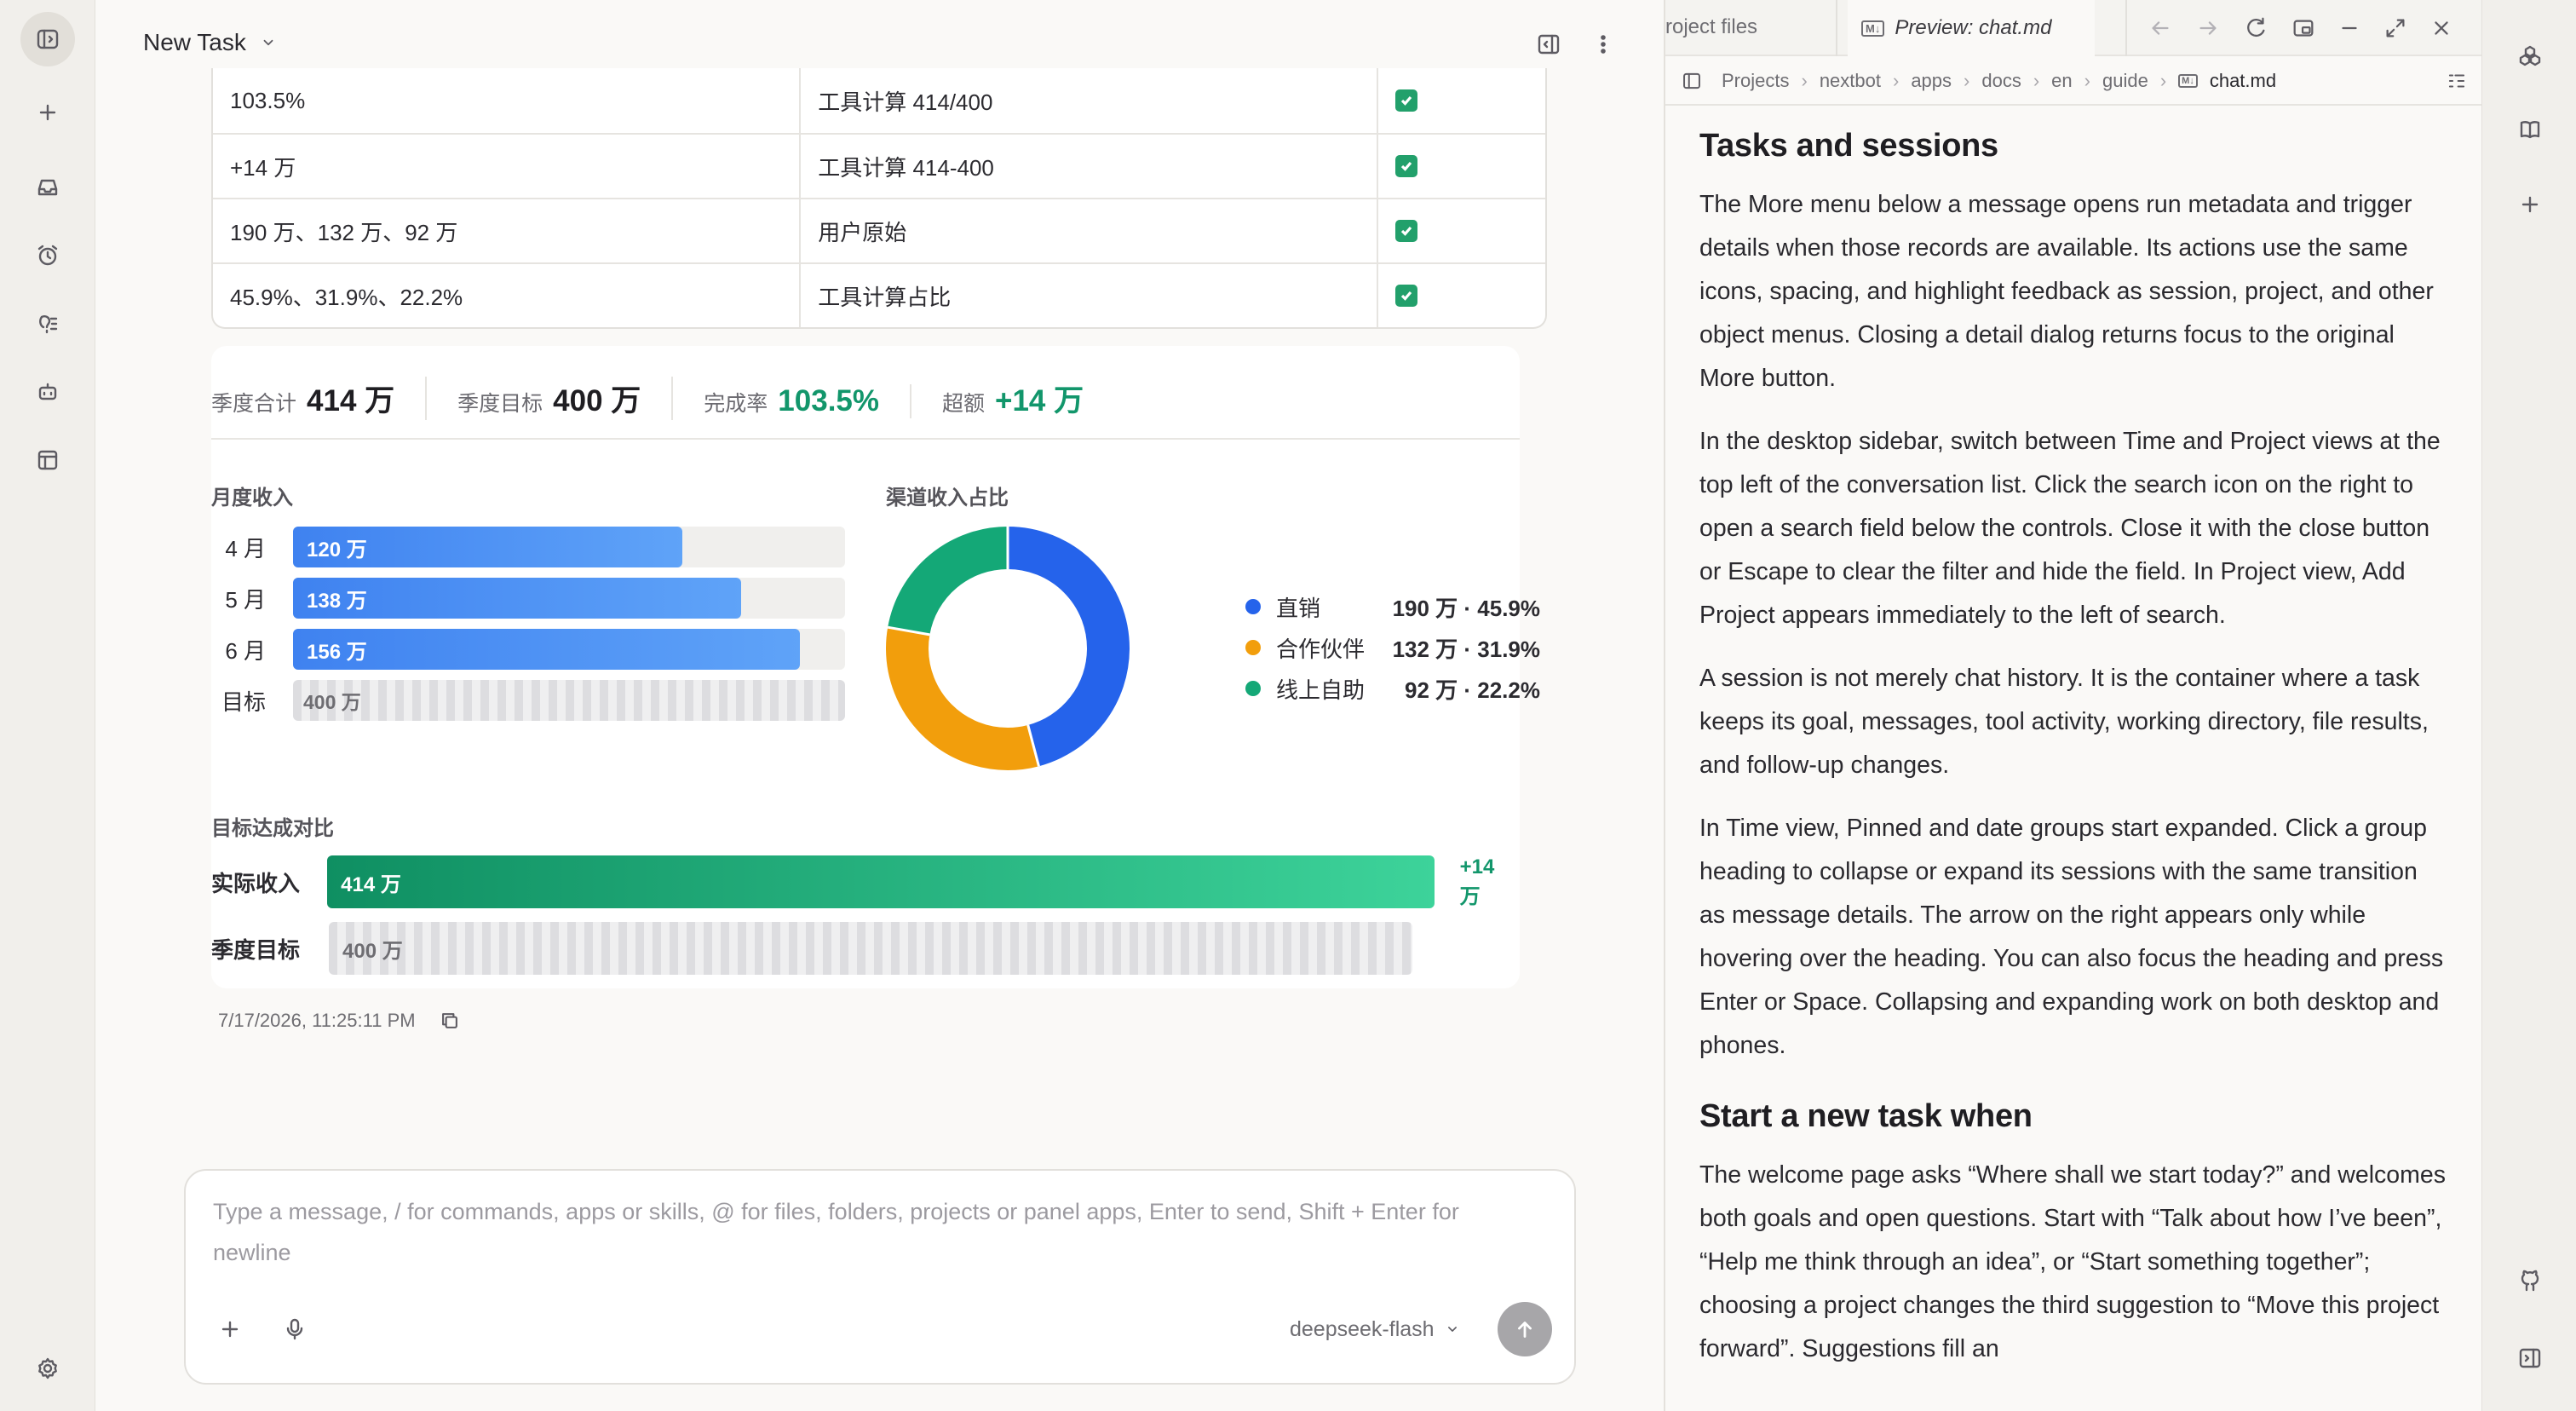 This screenshot has width=2576, height=1411. What do you see at coordinates (319, 398) in the screenshot?
I see `kpi-total: 季度合计 414 万` at bounding box center [319, 398].